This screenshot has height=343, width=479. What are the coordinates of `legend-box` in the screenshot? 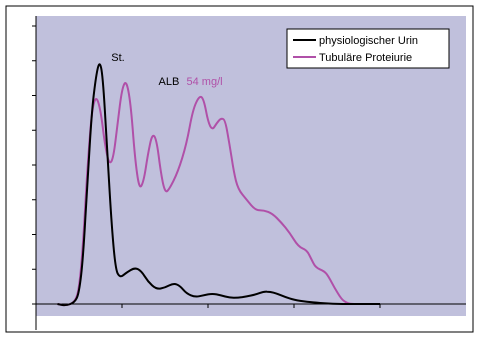 It's located at (368, 48).